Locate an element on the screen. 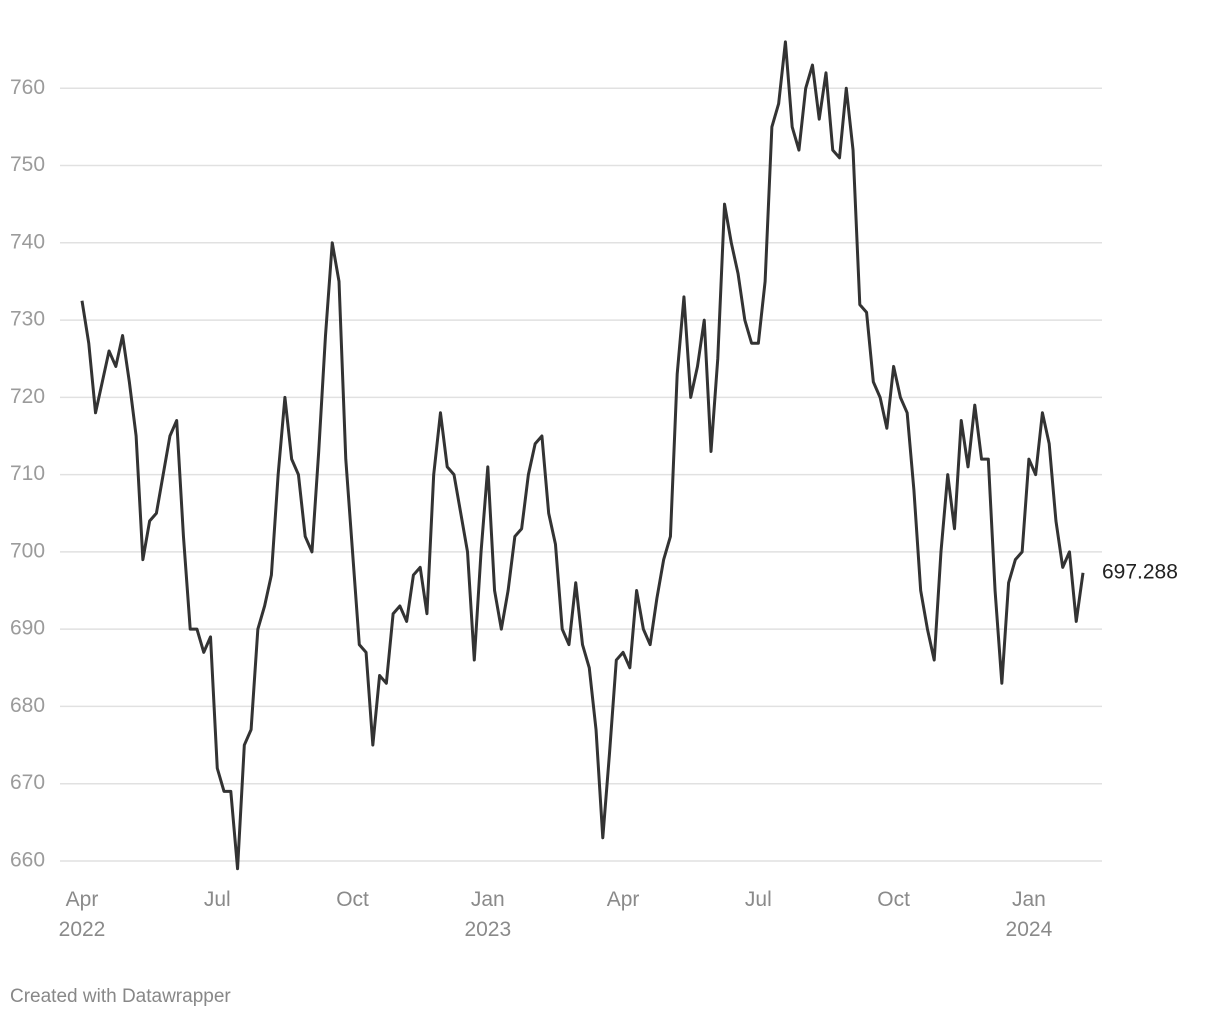 The width and height of the screenshot is (1220, 1020). x-tick-label: Apr is located at coordinates (623, 899).